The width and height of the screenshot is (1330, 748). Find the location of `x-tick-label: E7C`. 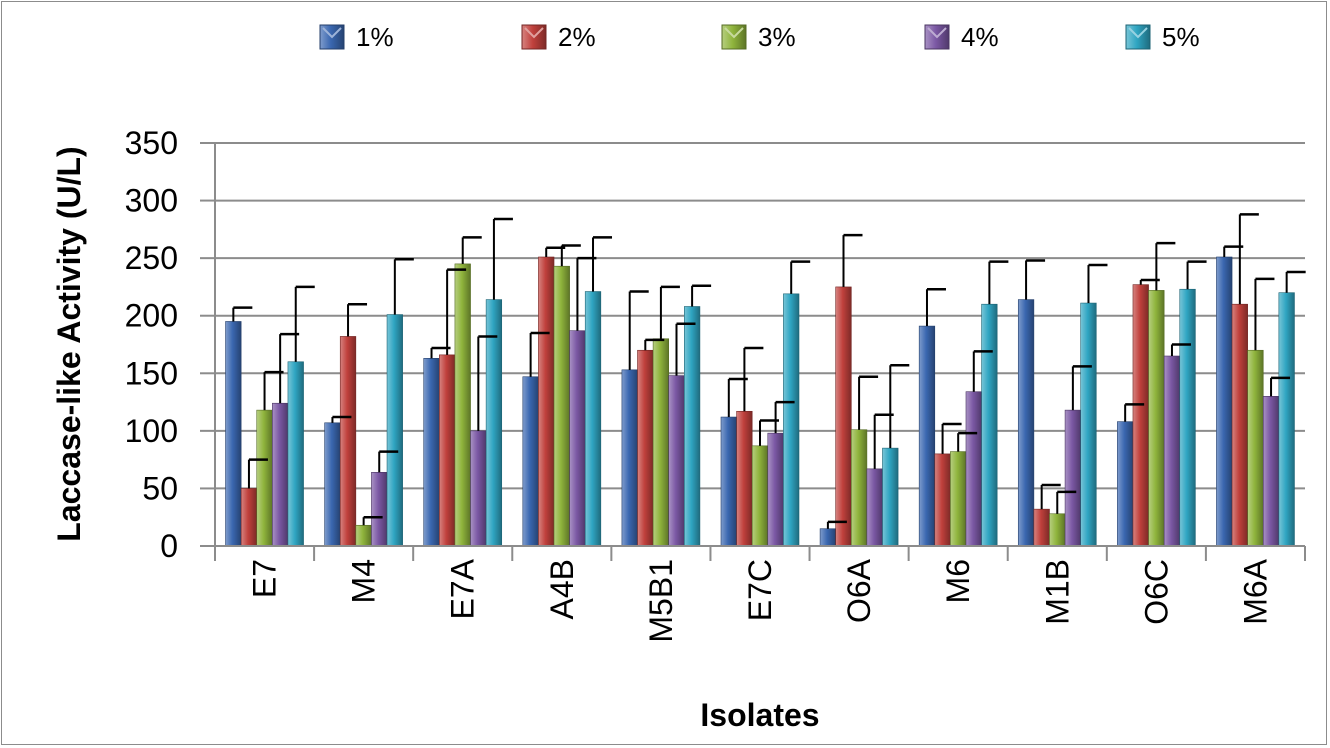

x-tick-label: E7C is located at coordinates (760, 590).